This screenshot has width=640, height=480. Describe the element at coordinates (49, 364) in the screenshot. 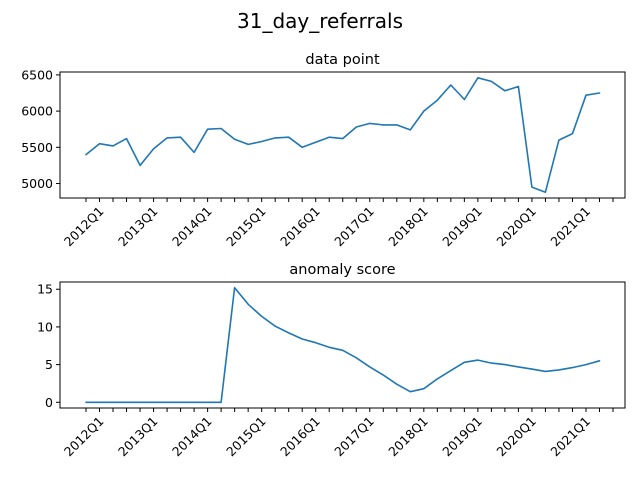

I see `y-tick-label: 5` at that location.